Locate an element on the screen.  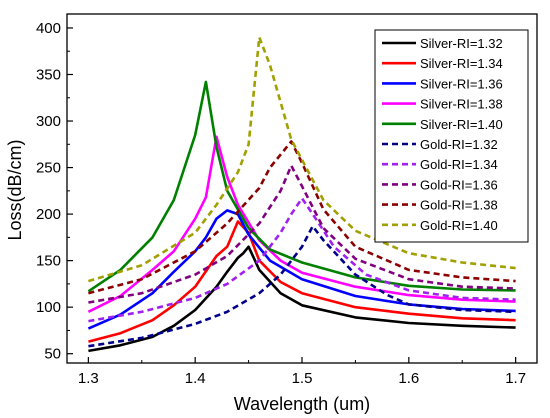
legend-entry: Silver-RI=1.32 is located at coordinates (461, 43).